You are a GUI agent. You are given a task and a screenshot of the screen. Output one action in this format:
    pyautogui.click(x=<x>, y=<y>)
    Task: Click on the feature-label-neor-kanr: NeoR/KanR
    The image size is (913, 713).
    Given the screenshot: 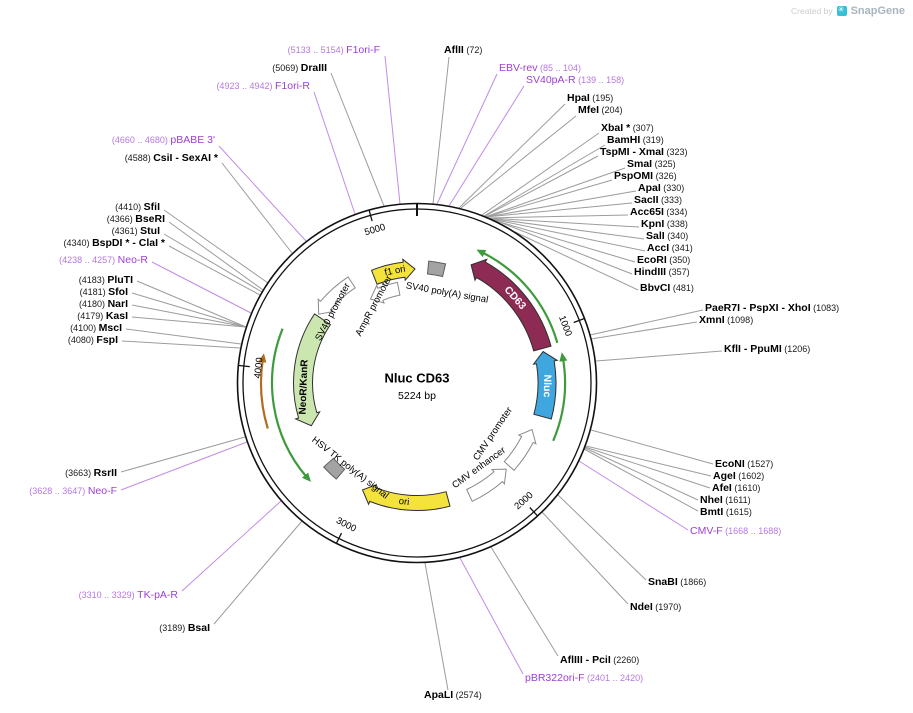 What is the action you would take?
    pyautogui.click(x=304, y=387)
    